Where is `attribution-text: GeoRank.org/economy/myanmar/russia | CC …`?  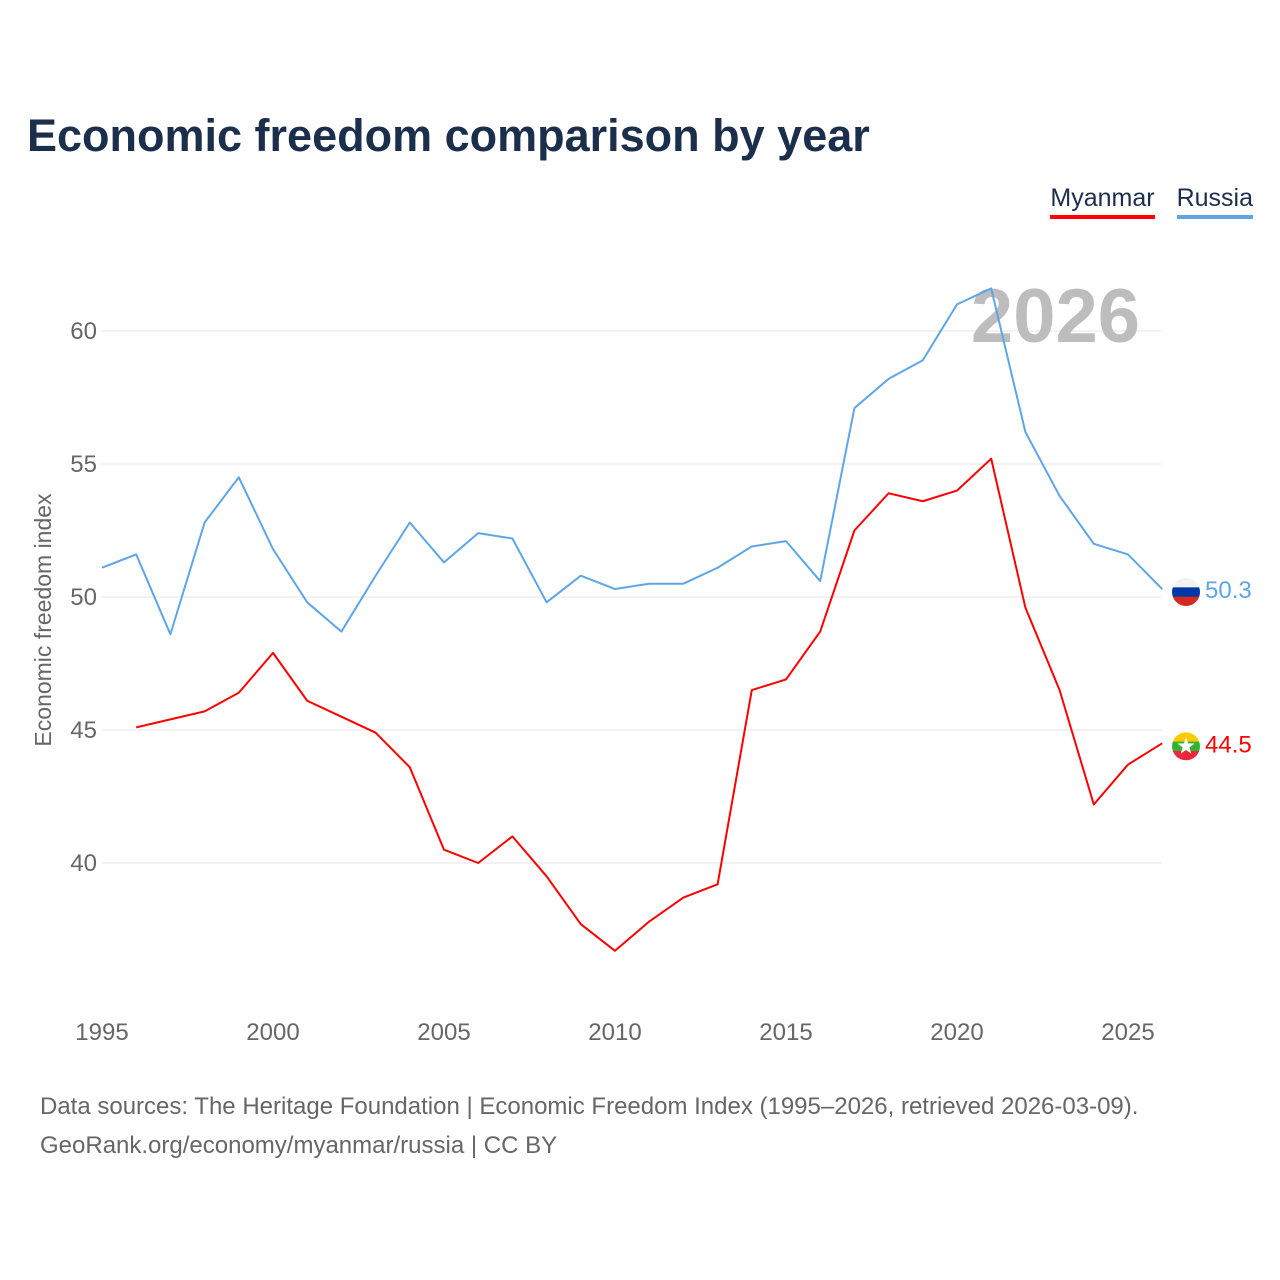
attribution-text: GeoRank.org/economy/myanmar/russia | CC … is located at coordinates (299, 1145).